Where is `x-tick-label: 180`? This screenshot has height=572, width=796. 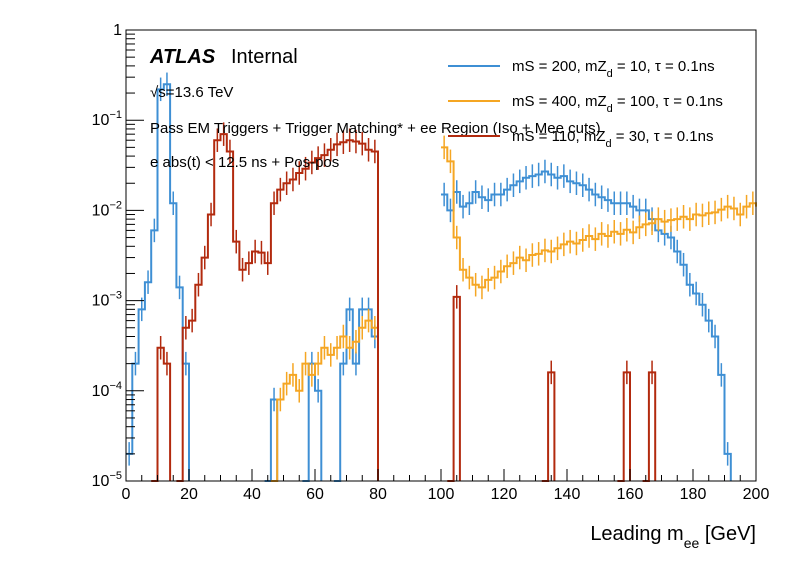 x-tick-label: 180 is located at coordinates (693, 494).